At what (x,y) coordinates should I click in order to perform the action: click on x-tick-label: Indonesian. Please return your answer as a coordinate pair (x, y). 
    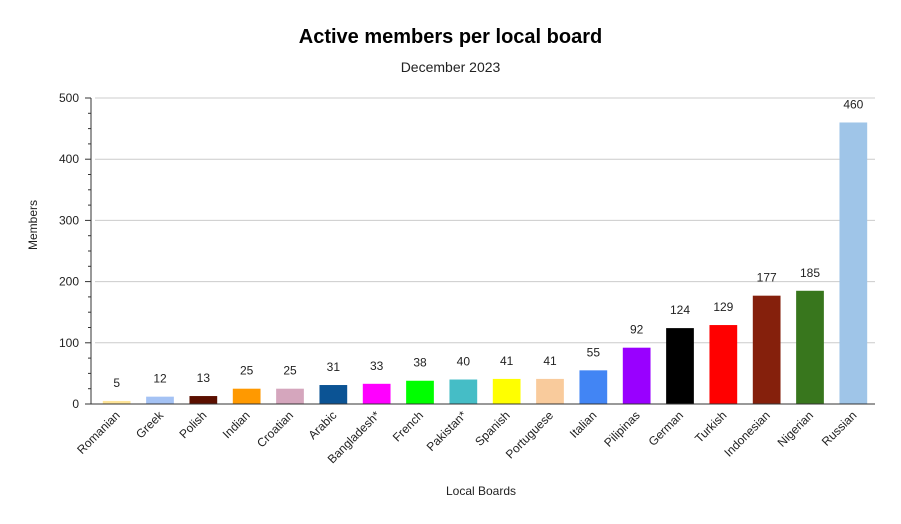
    Looking at the image, I should click on (746, 433).